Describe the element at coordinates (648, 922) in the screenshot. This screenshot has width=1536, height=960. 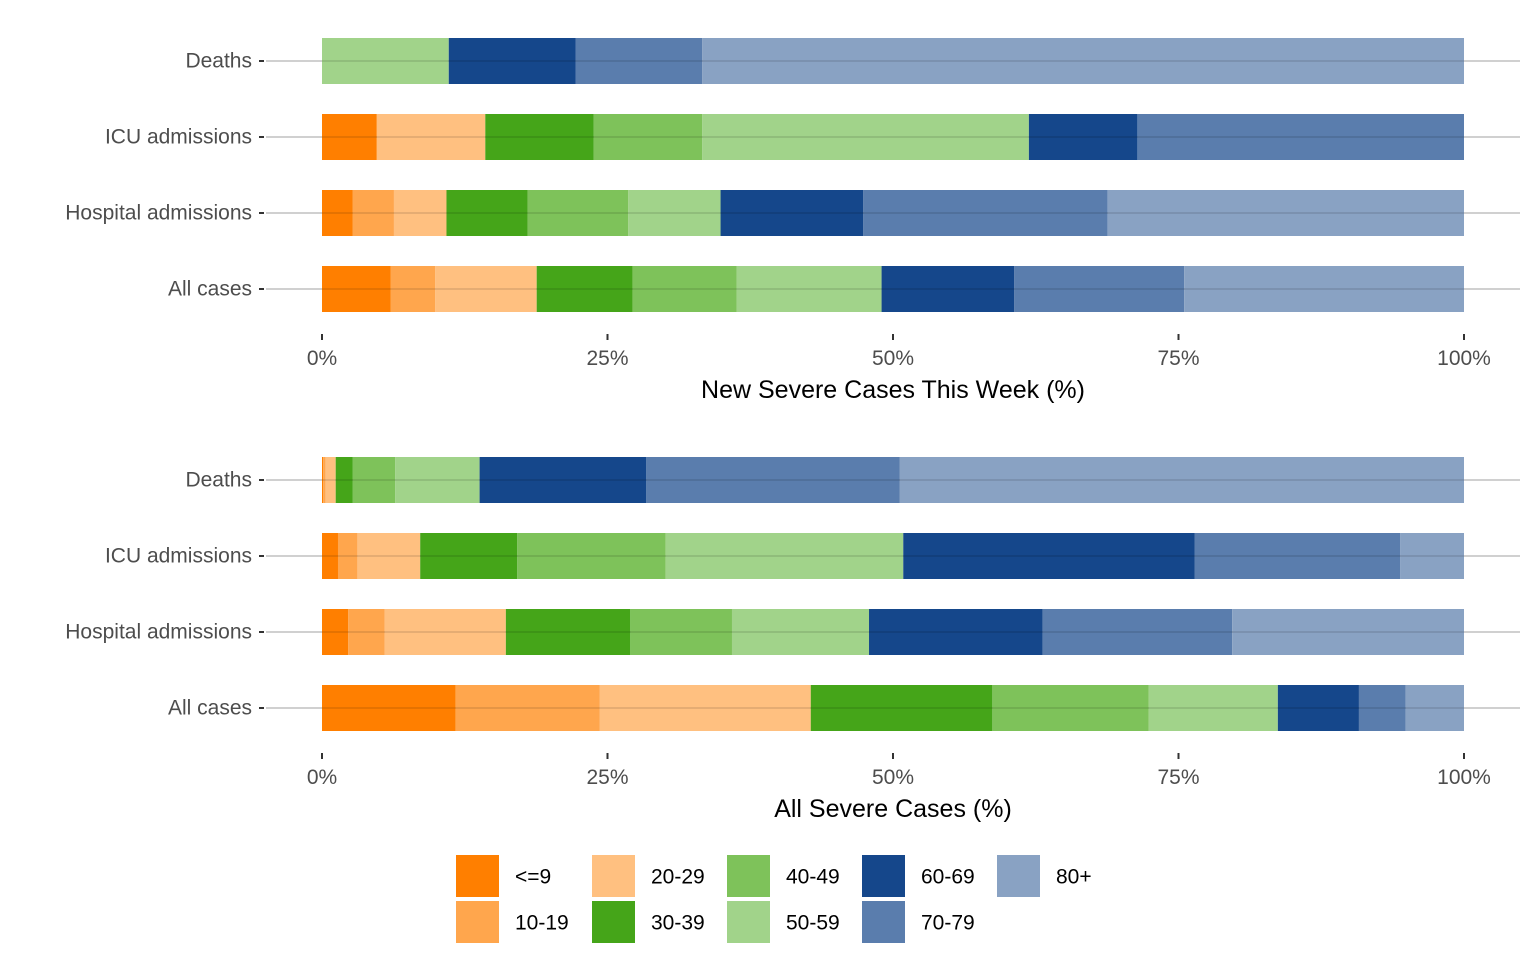
I see `legend-item: 30-39` at that location.